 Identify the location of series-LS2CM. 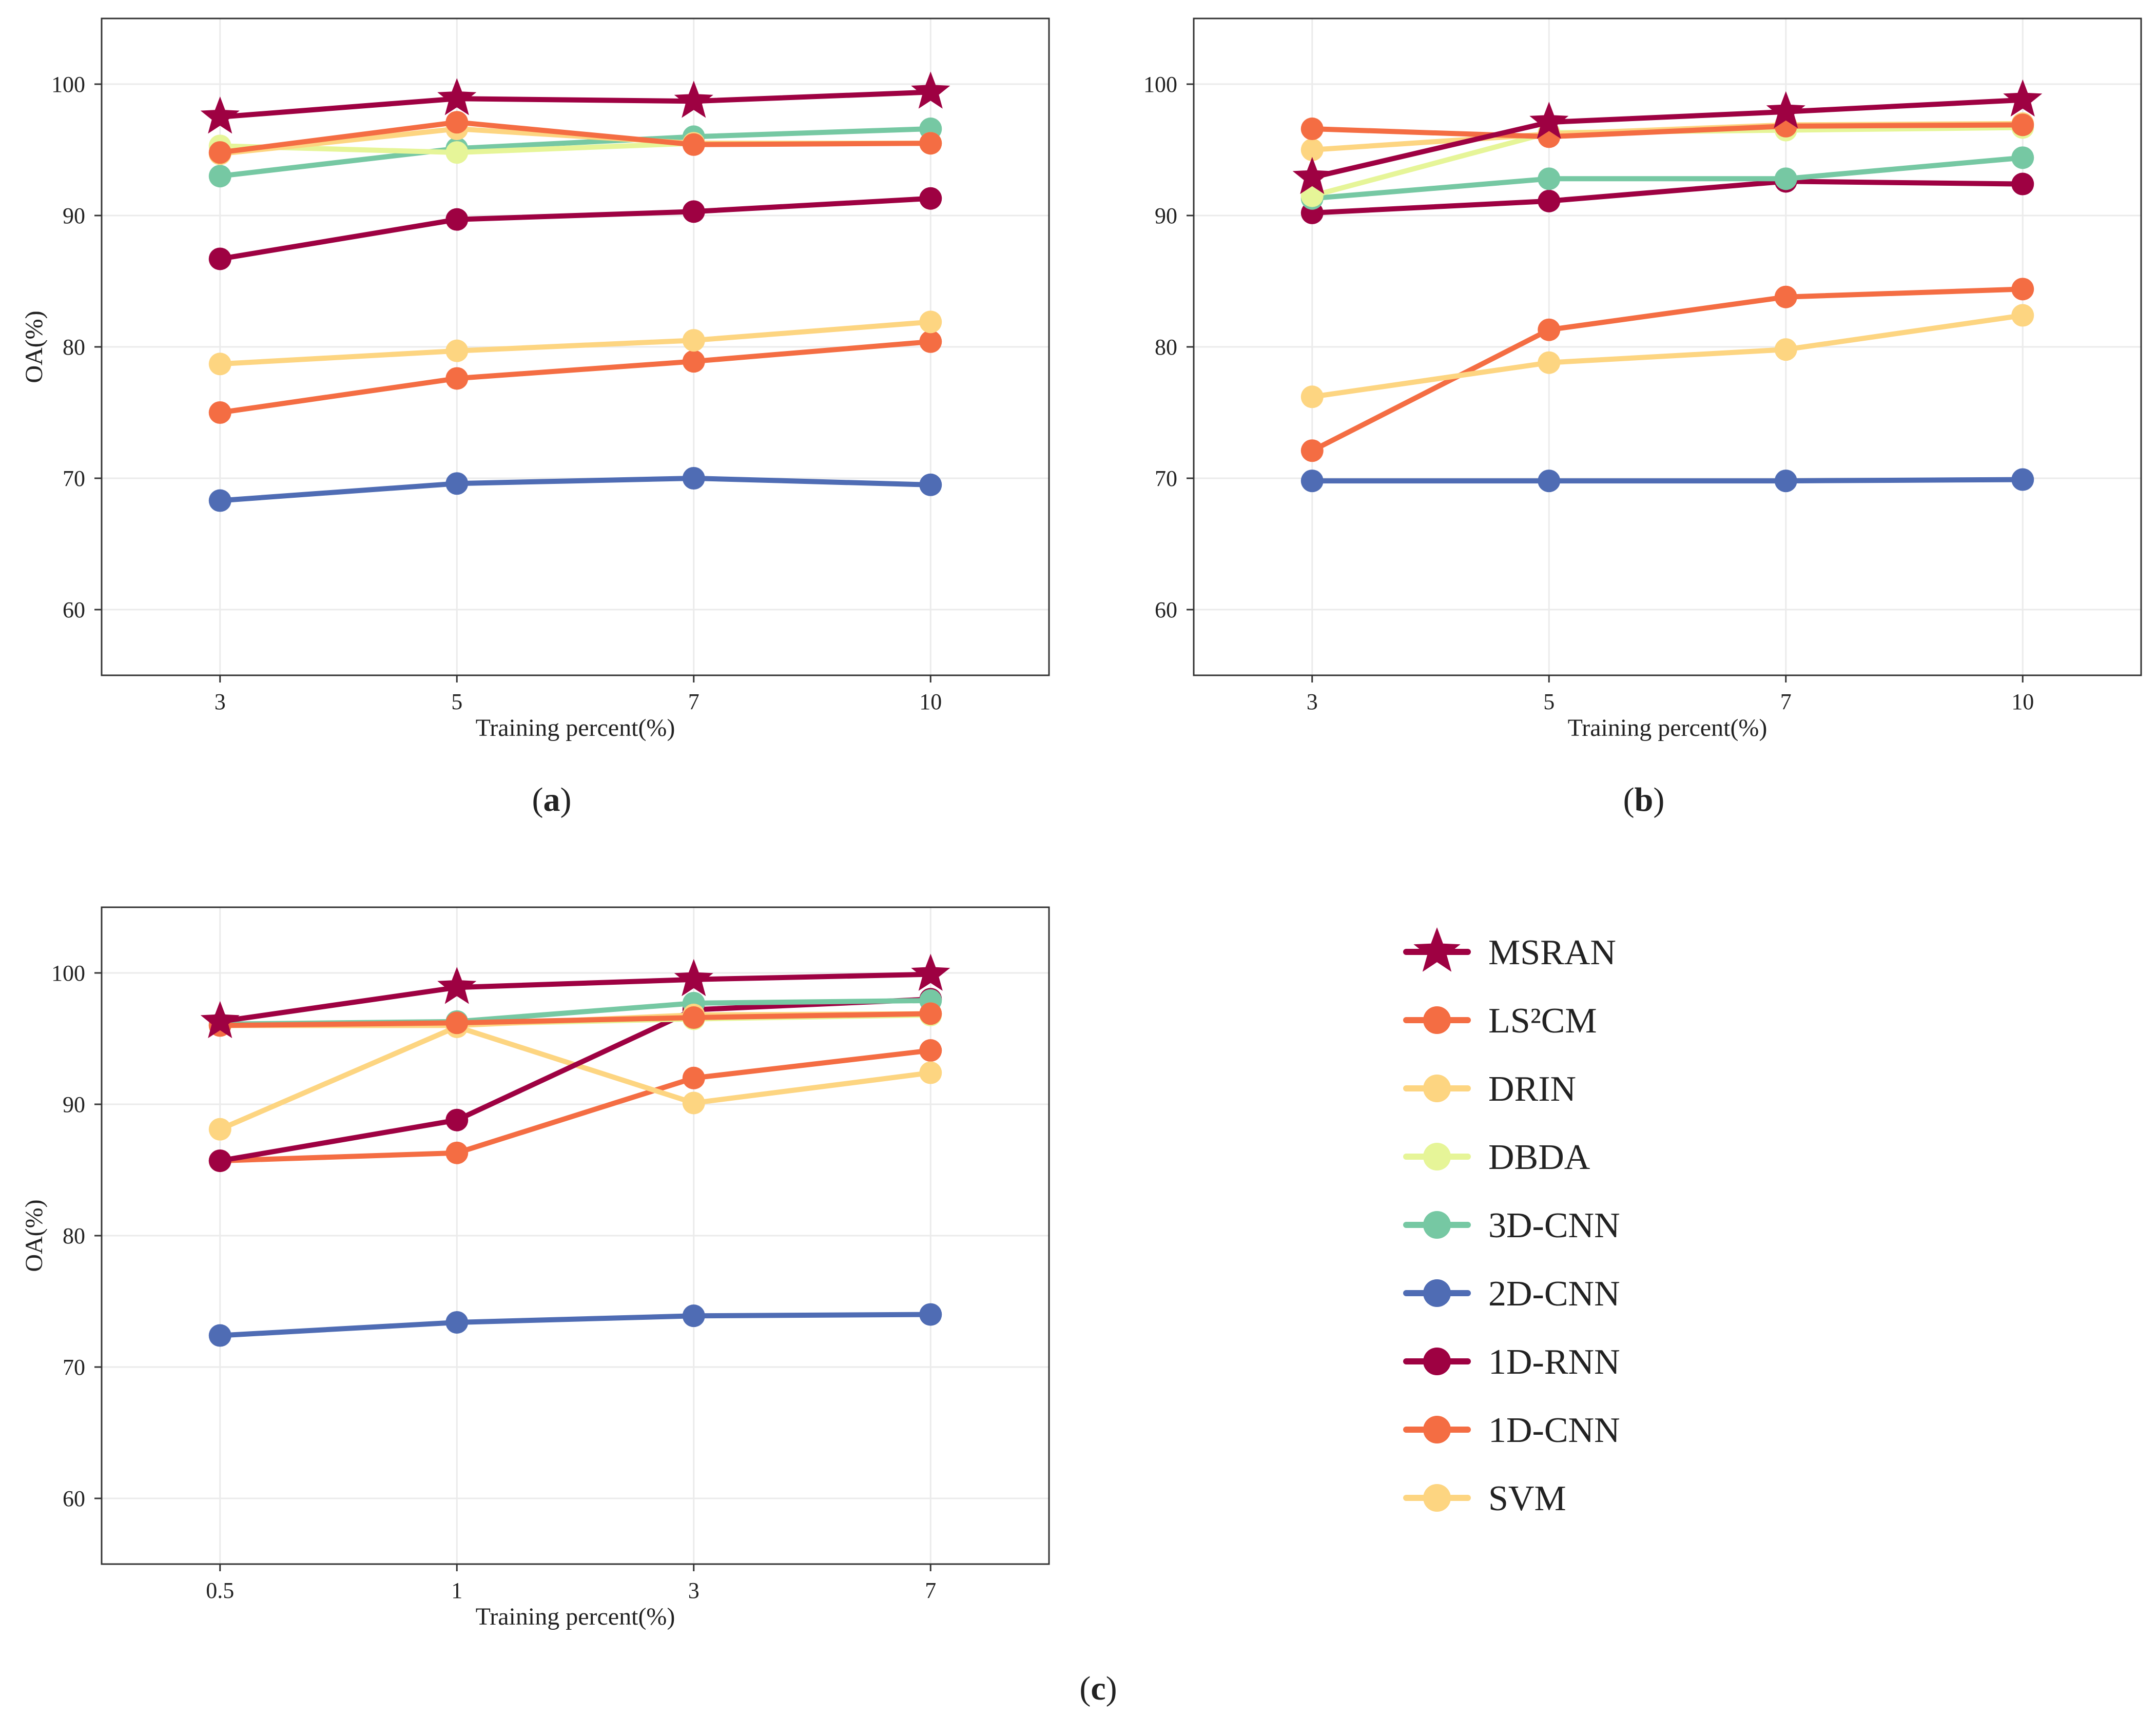
(1667, 130).